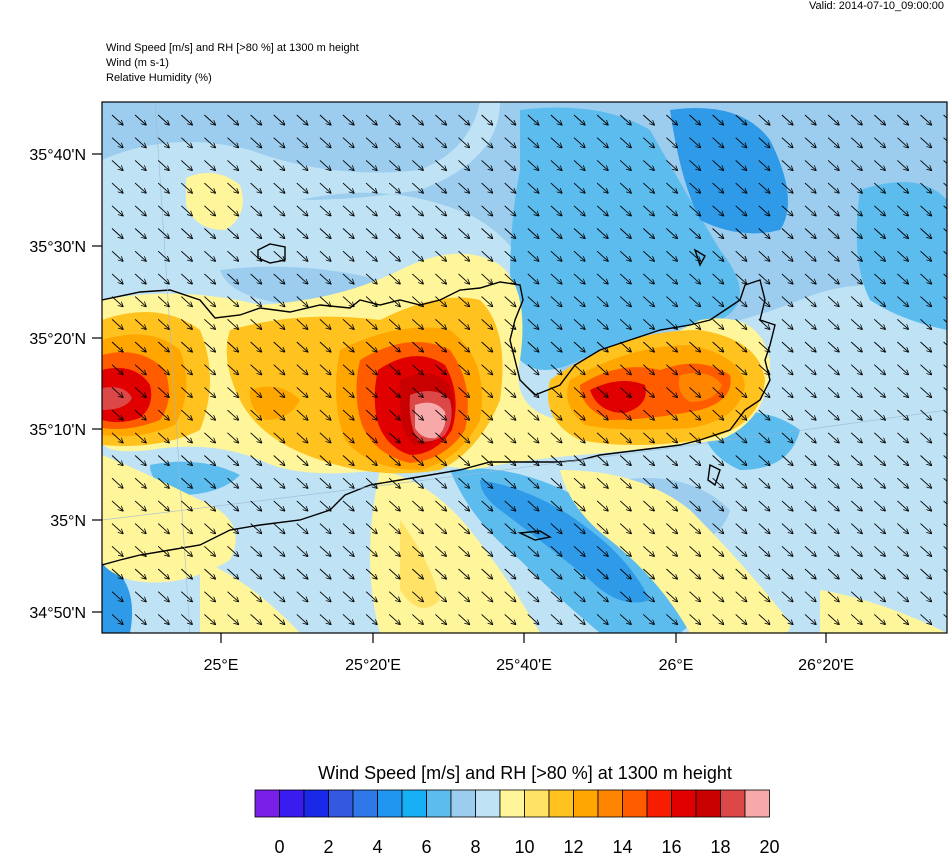  I want to click on colorbar-ticks: 0 2 4 6 8 10 12 14 16 18 20, so click(526, 845).